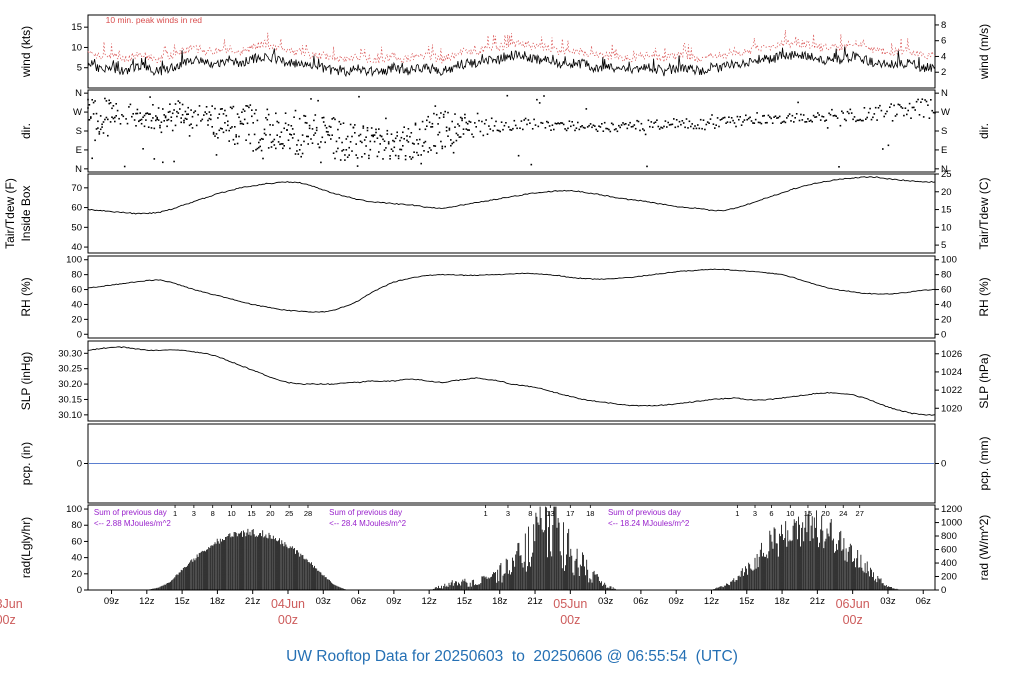 The image size is (1024, 700). Describe the element at coordinates (951, 408) in the screenshot. I see `y-tick-label: 1020` at that location.